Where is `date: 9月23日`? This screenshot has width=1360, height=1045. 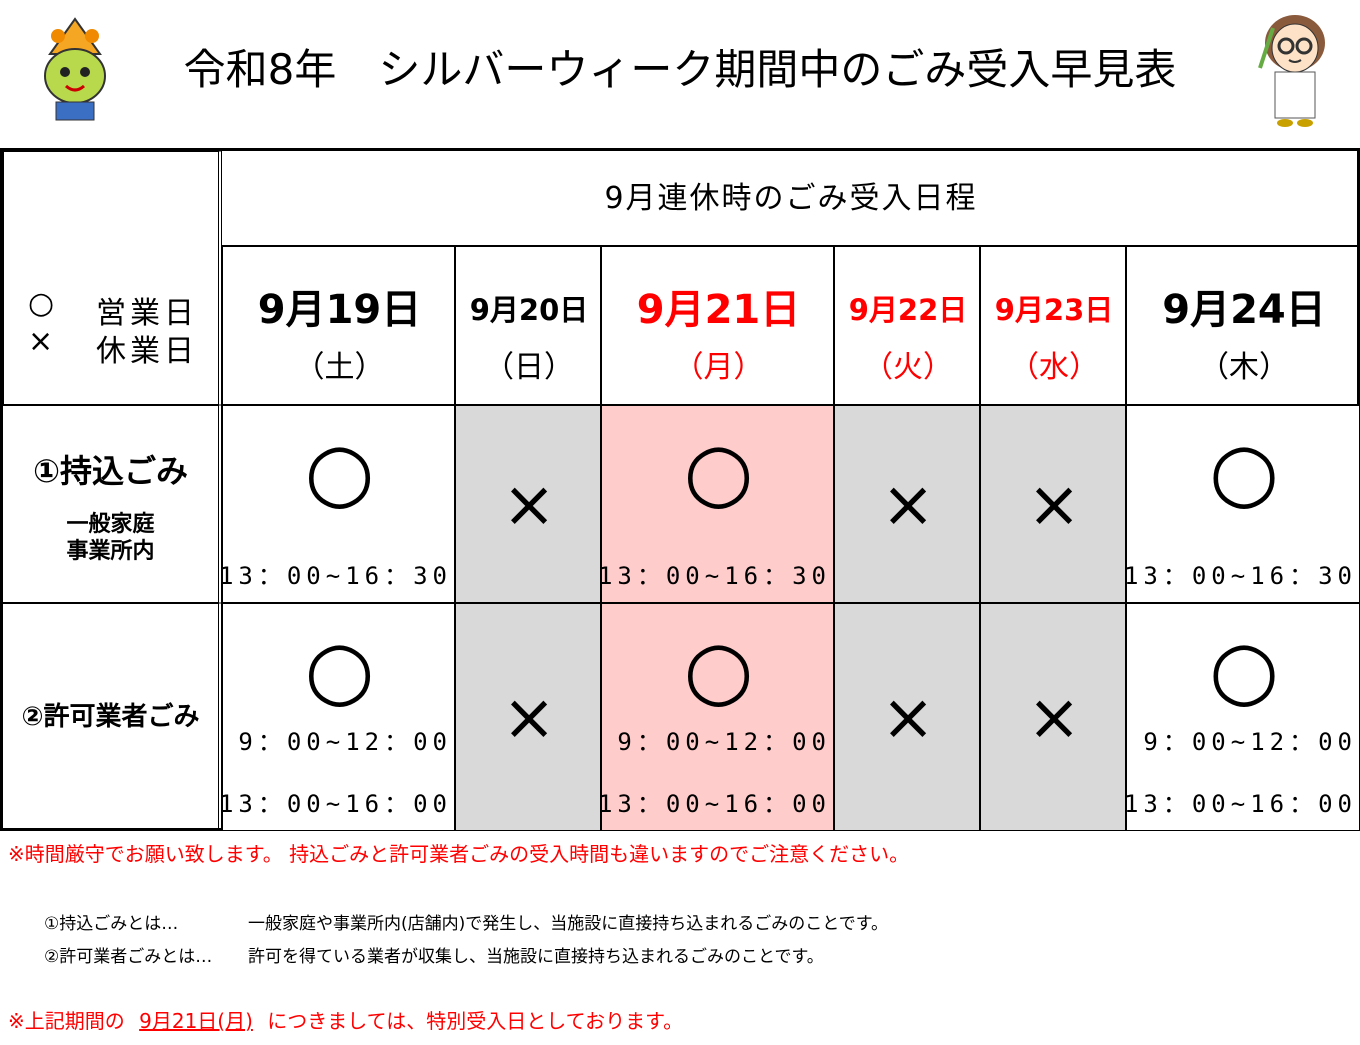
date: 9月23日 is located at coordinates (1054, 310).